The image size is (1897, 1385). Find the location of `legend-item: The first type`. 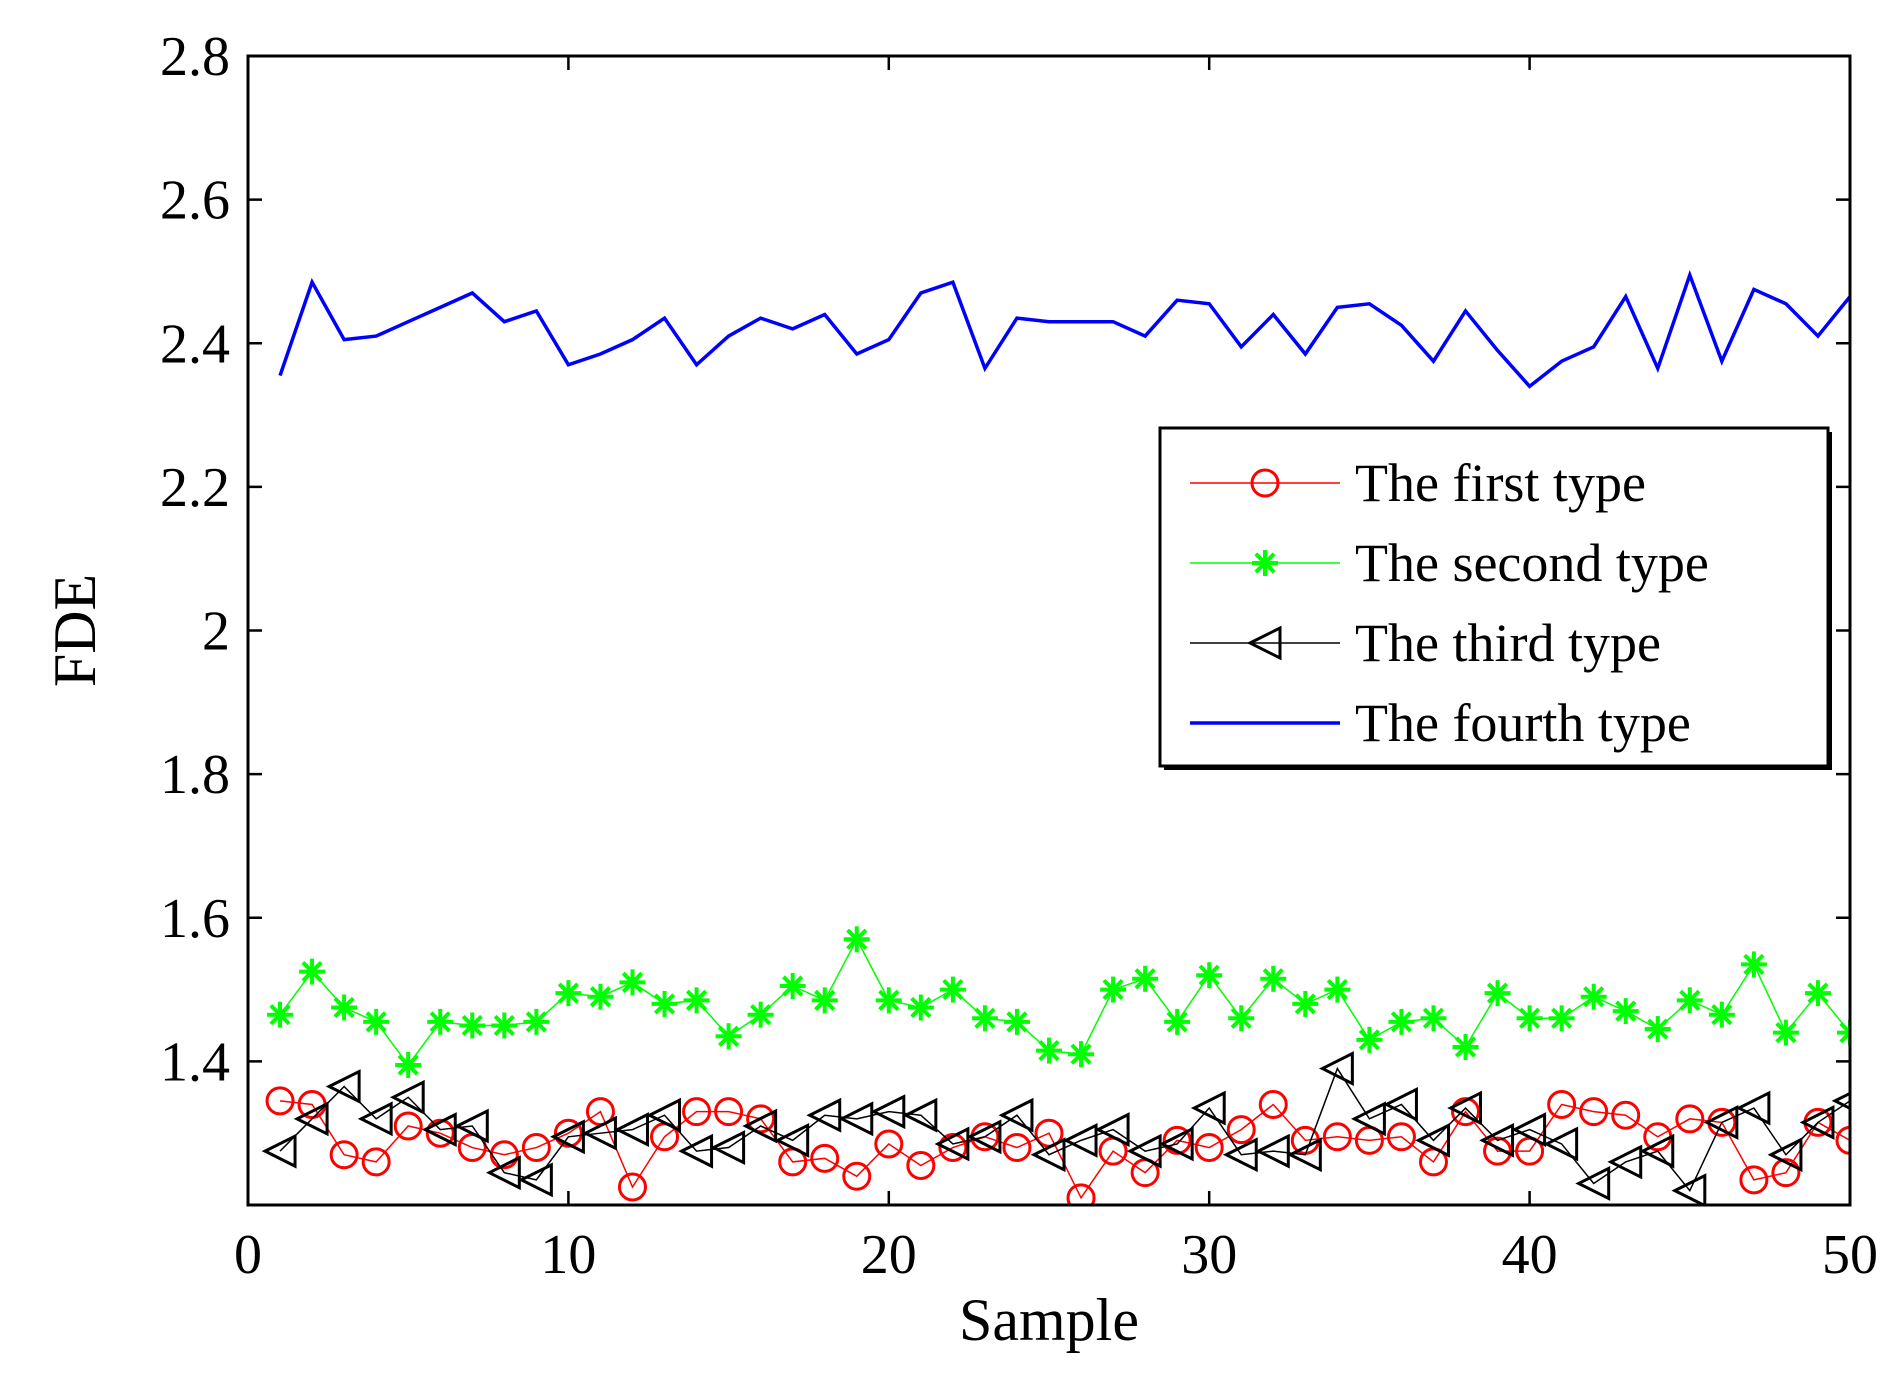

legend-item: The first type is located at coordinates (1418, 483).